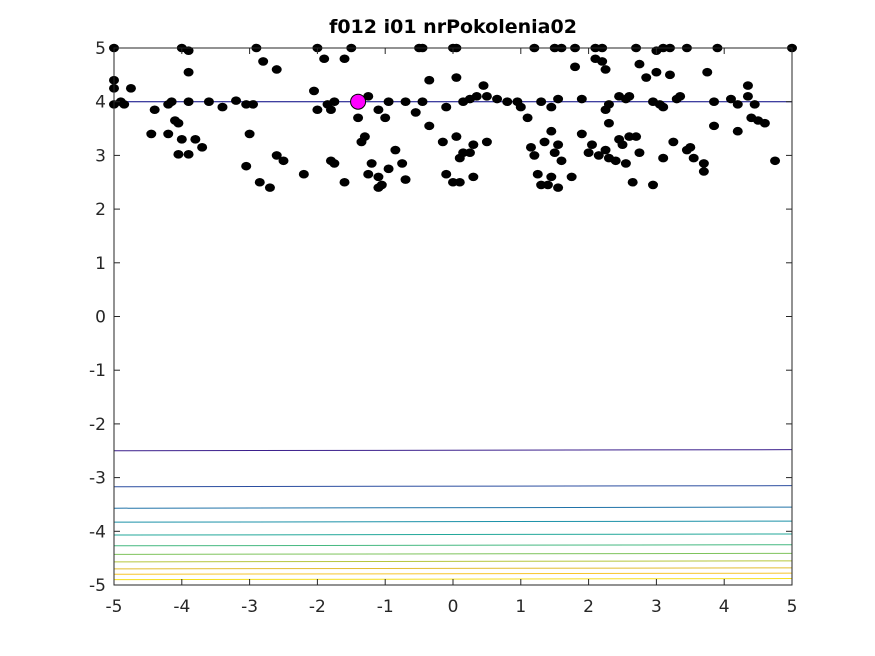 Image resolution: width=875 pixels, height=656 pixels. What do you see at coordinates (100, 103) in the screenshot?
I see `y-tick-label: 4` at bounding box center [100, 103].